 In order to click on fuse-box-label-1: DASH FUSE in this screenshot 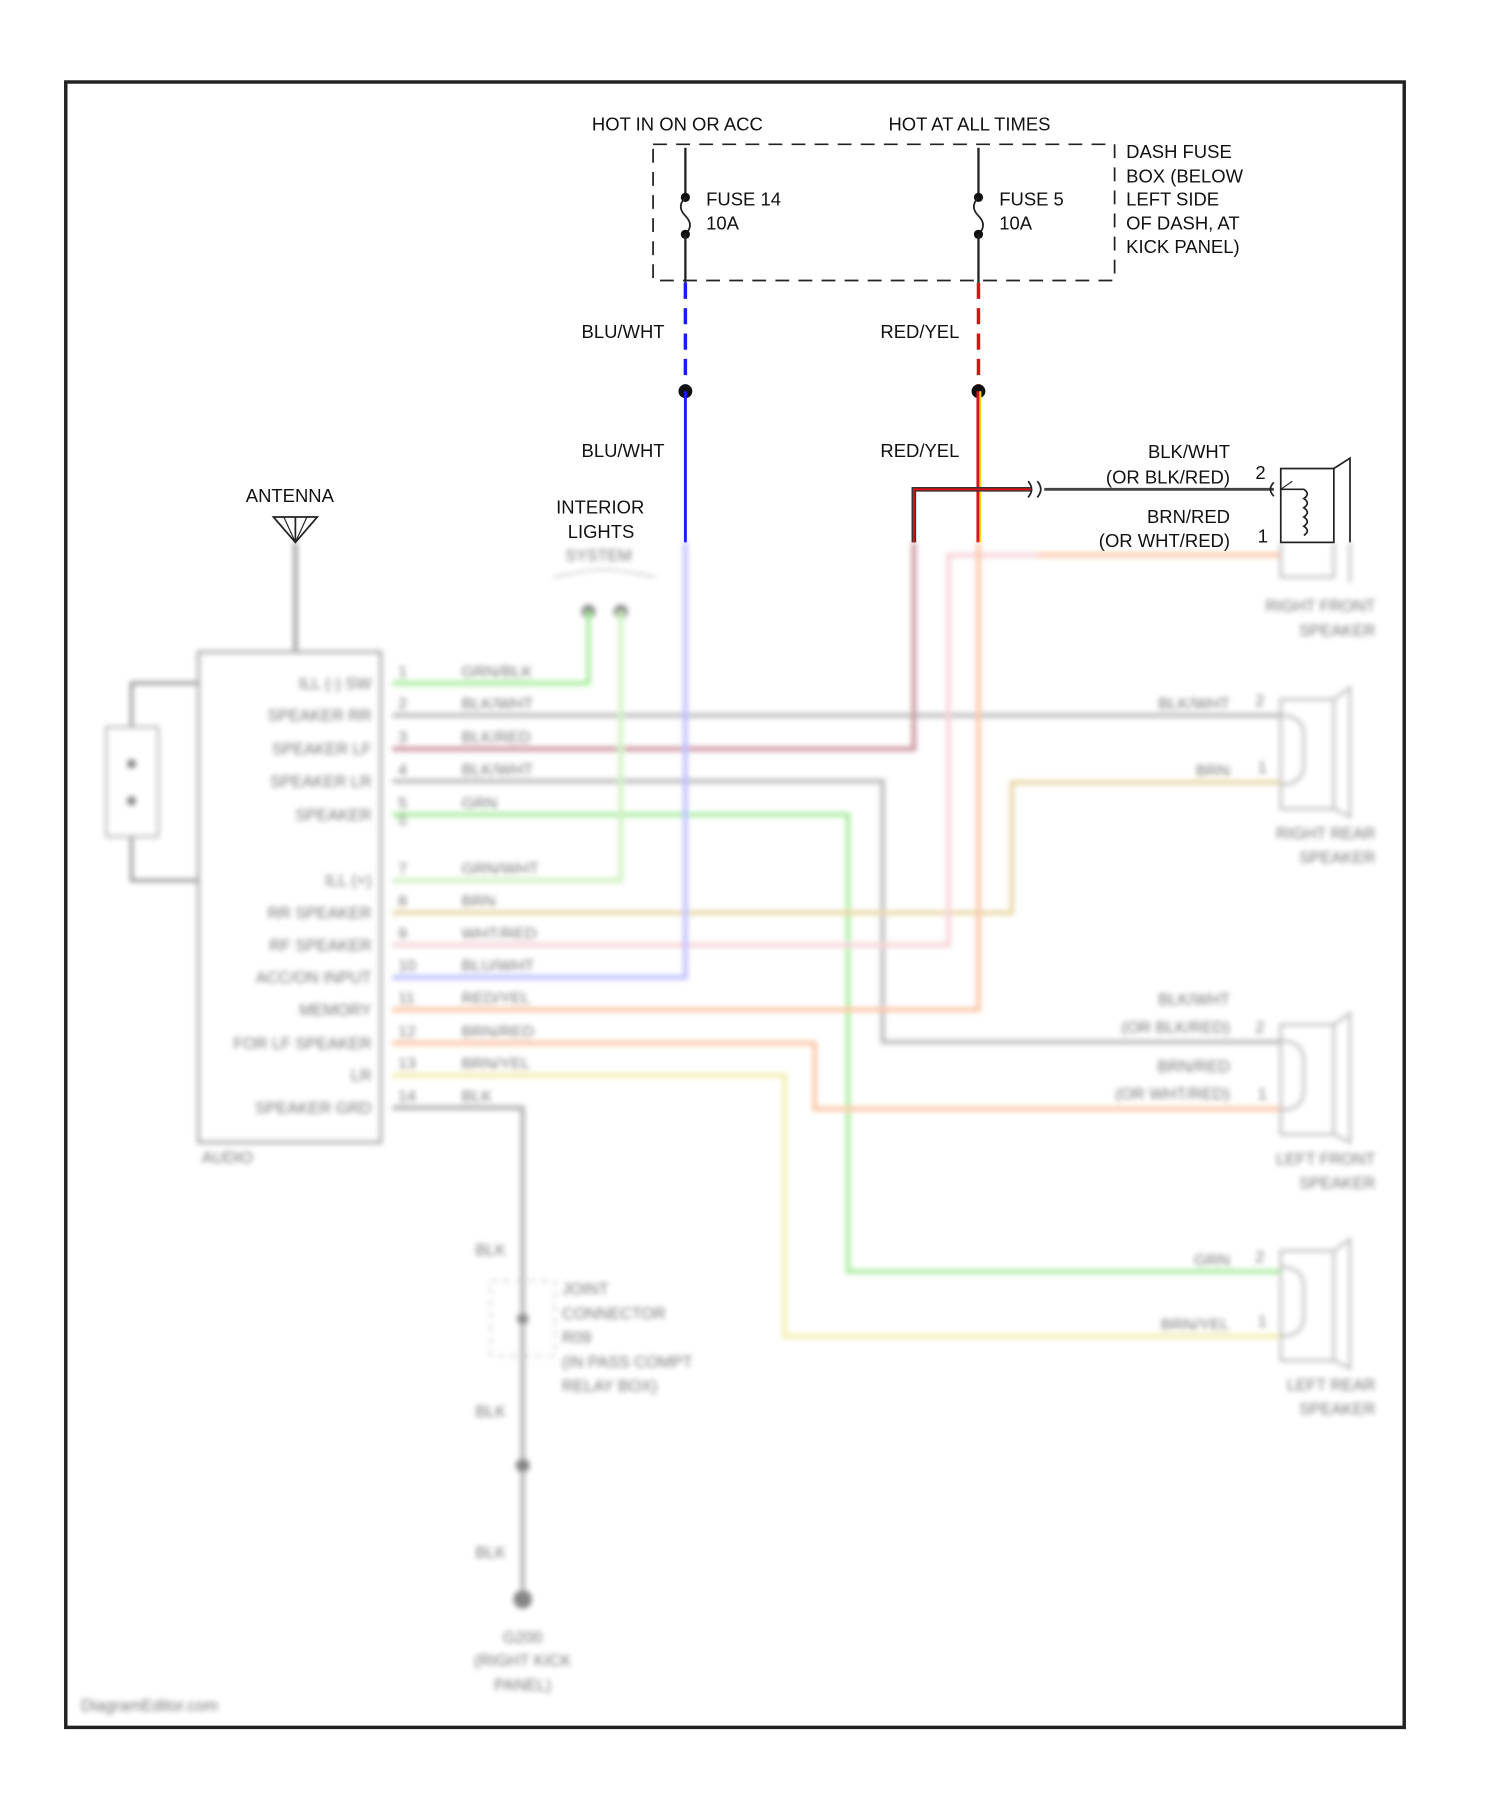, I will do `click(1179, 151)`.